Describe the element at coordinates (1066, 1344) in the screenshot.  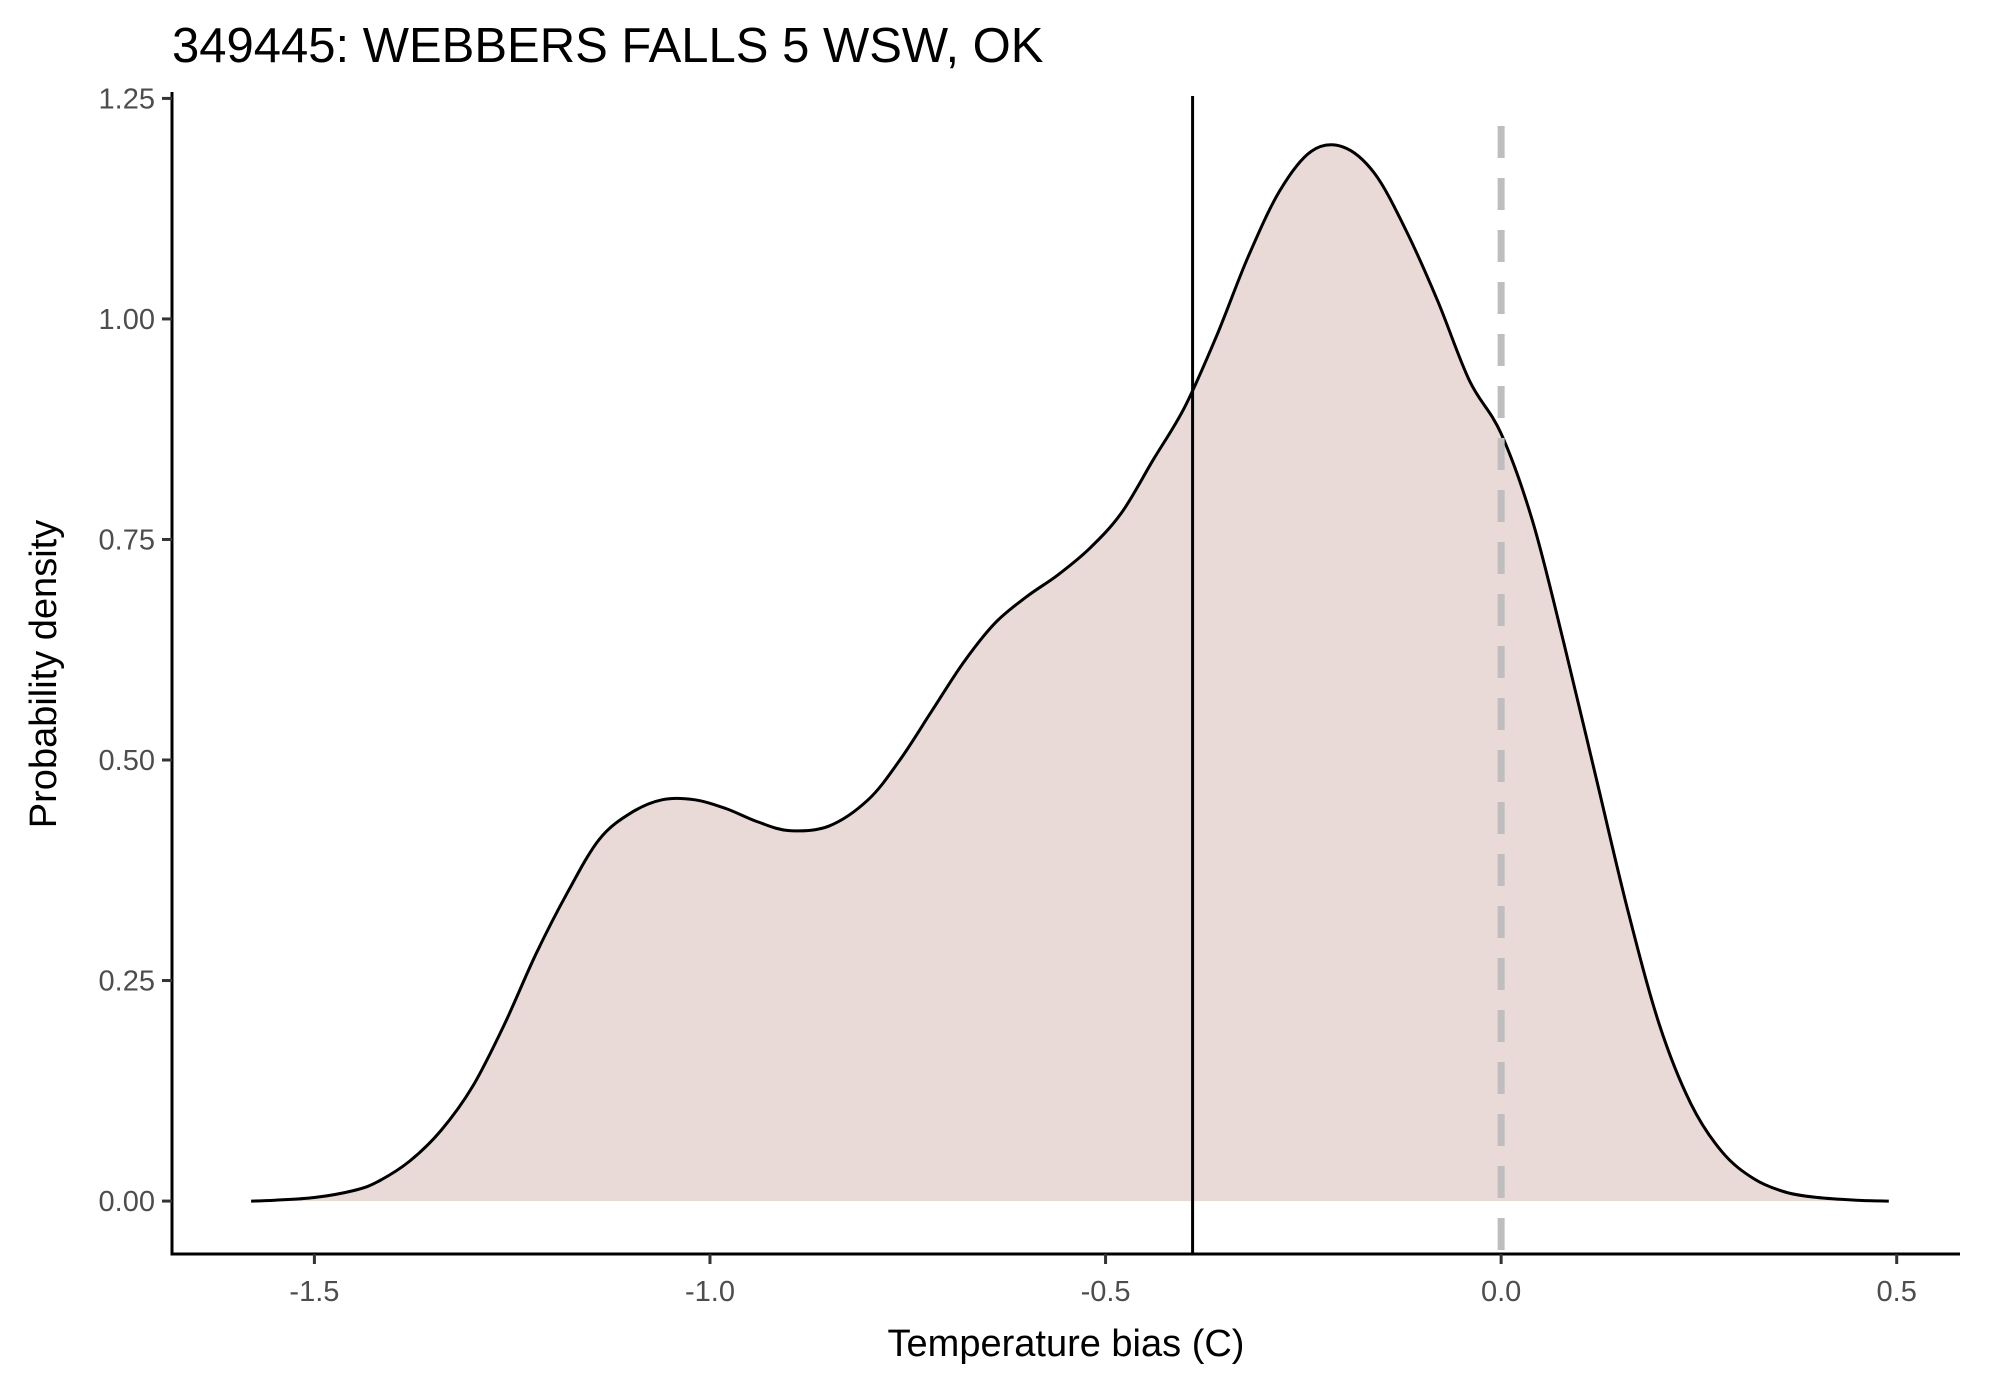
I see `x-axis-title: Temperature bias (C)` at that location.